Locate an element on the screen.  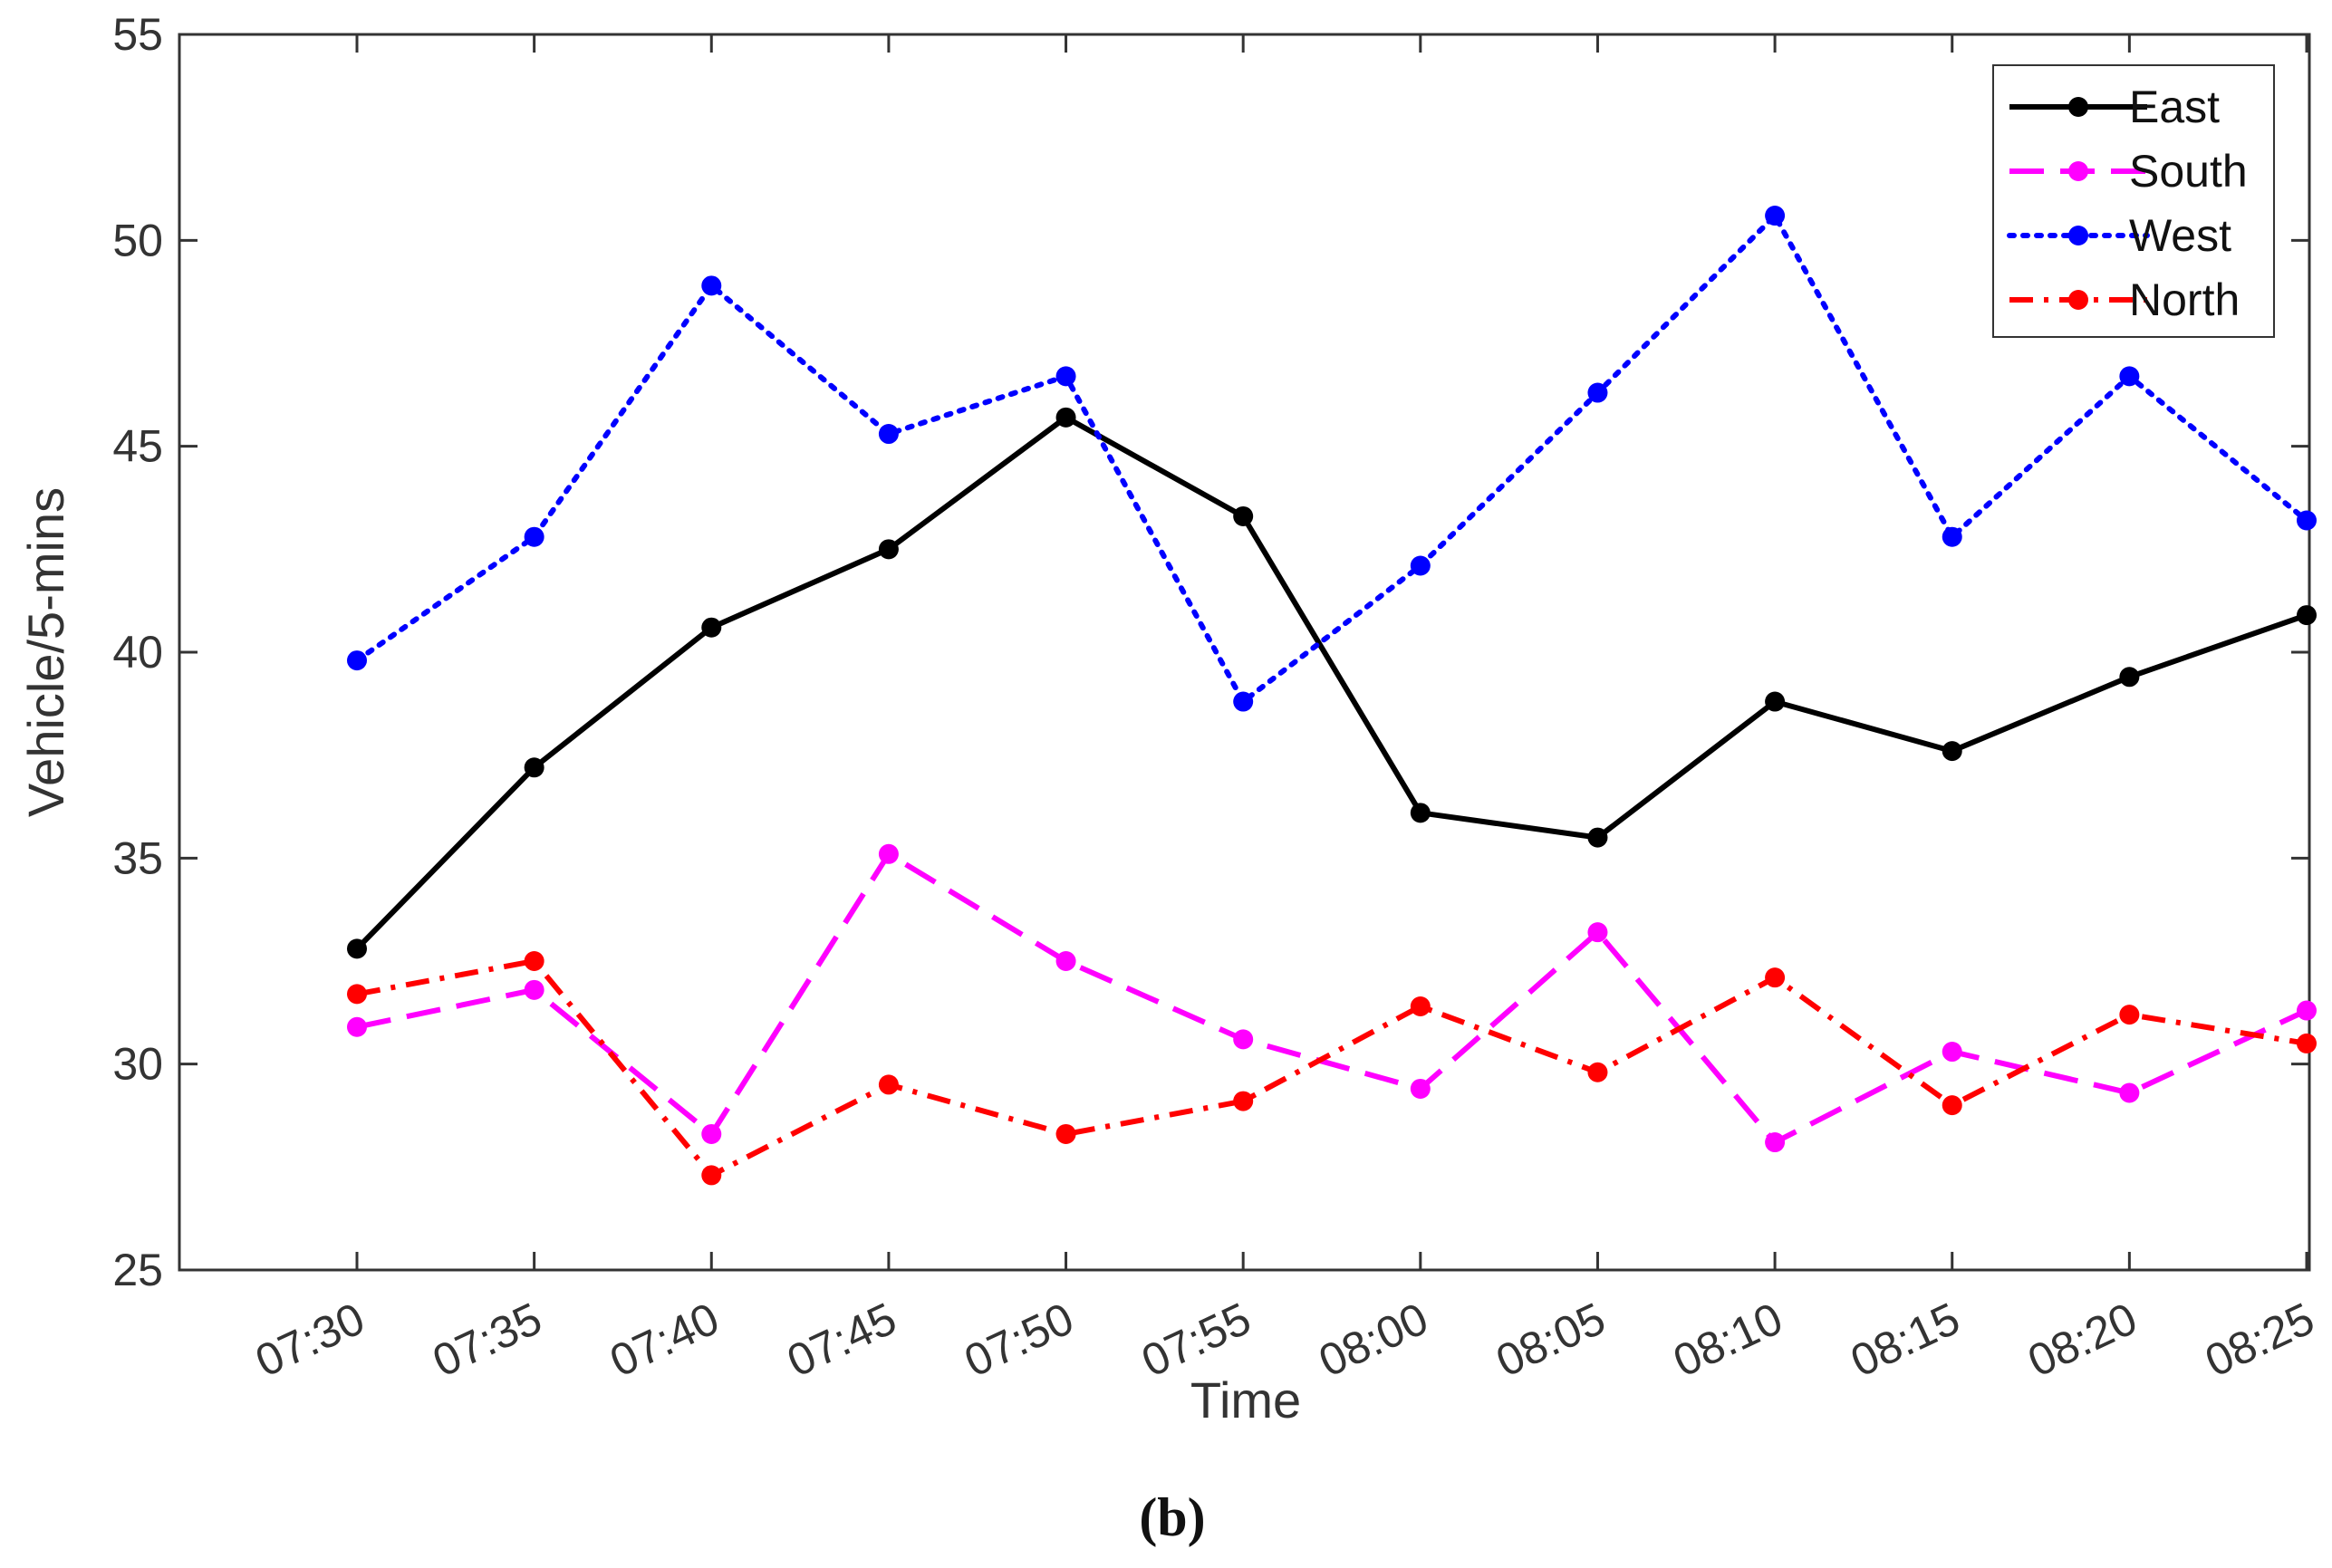
y-tick-label: 25 is located at coordinates (137, 1270).